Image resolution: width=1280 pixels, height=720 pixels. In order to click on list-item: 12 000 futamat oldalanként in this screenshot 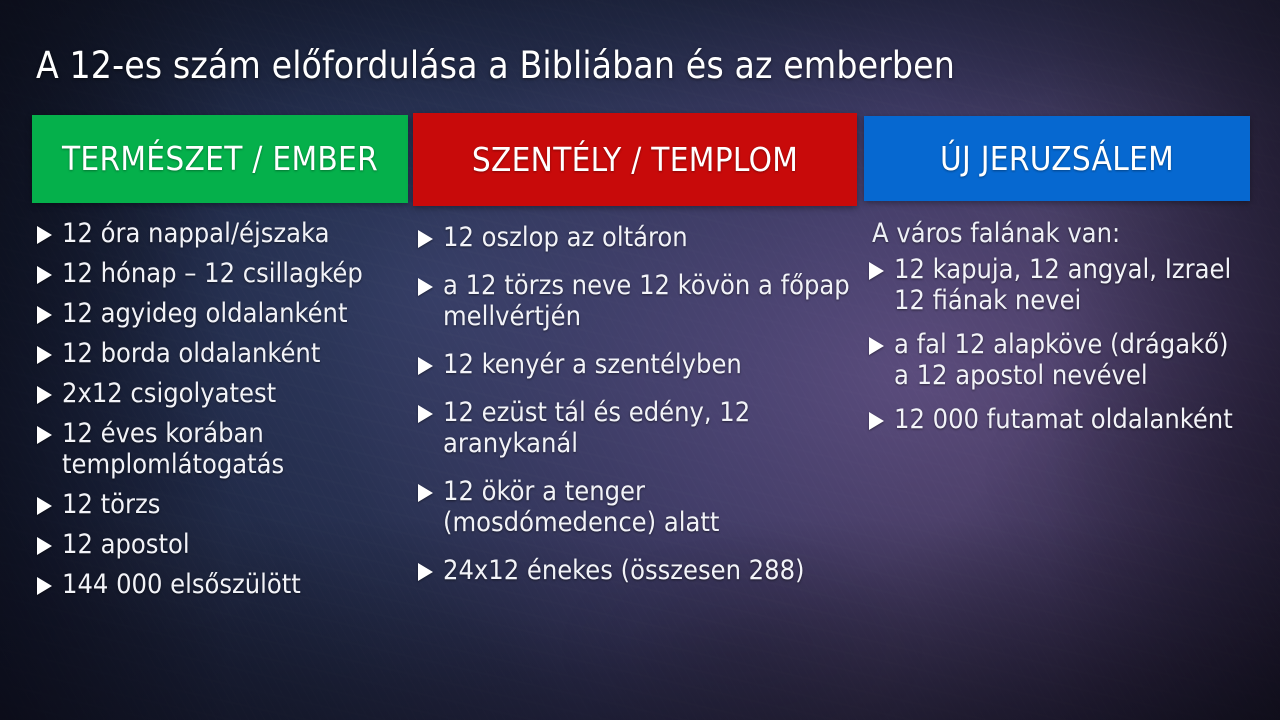, I will do `click(1057, 419)`.